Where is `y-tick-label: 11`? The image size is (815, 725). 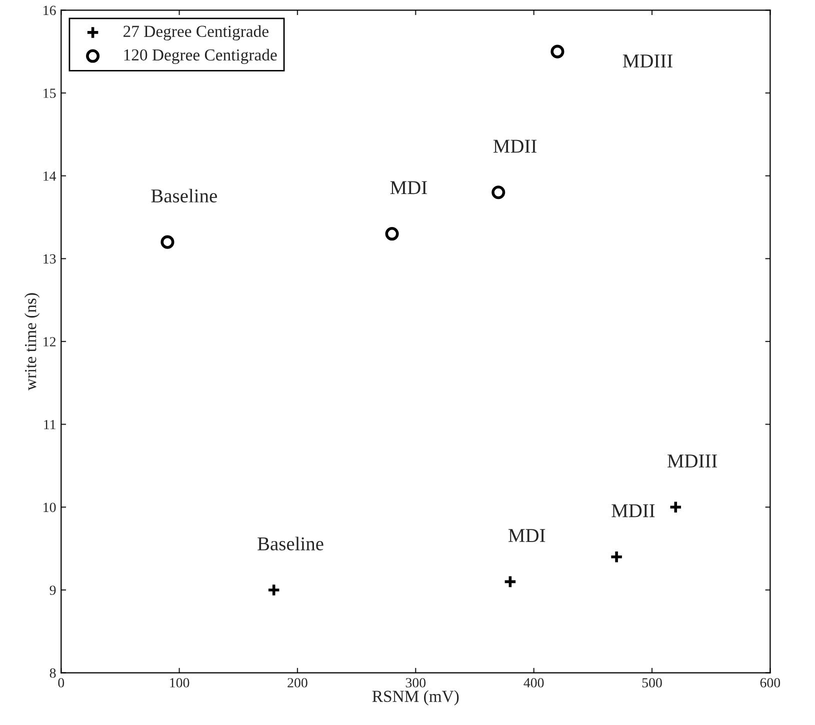
y-tick-label: 11 is located at coordinates (50, 425).